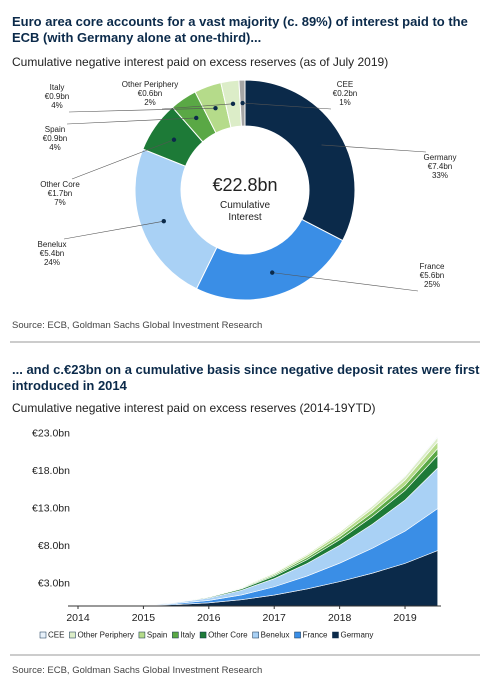 This screenshot has height=685, width=490. What do you see at coordinates (315, 635) in the screenshot?
I see `legend-label: France` at bounding box center [315, 635].